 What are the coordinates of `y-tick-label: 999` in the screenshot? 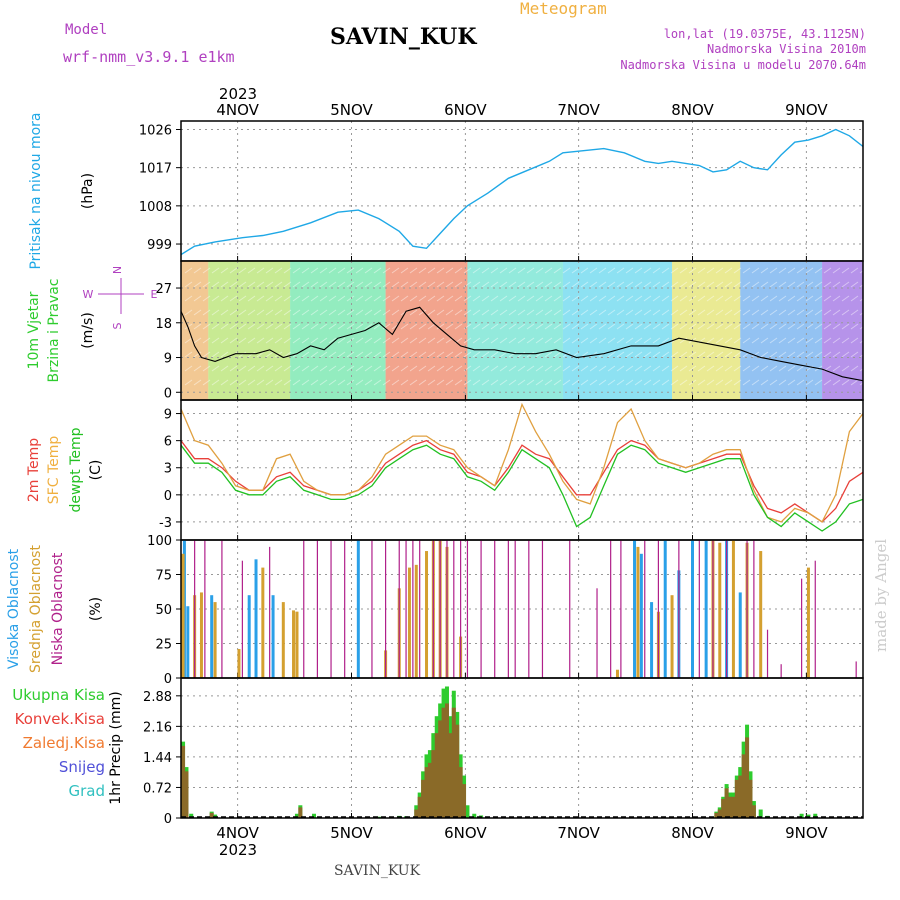 It's located at (159, 245).